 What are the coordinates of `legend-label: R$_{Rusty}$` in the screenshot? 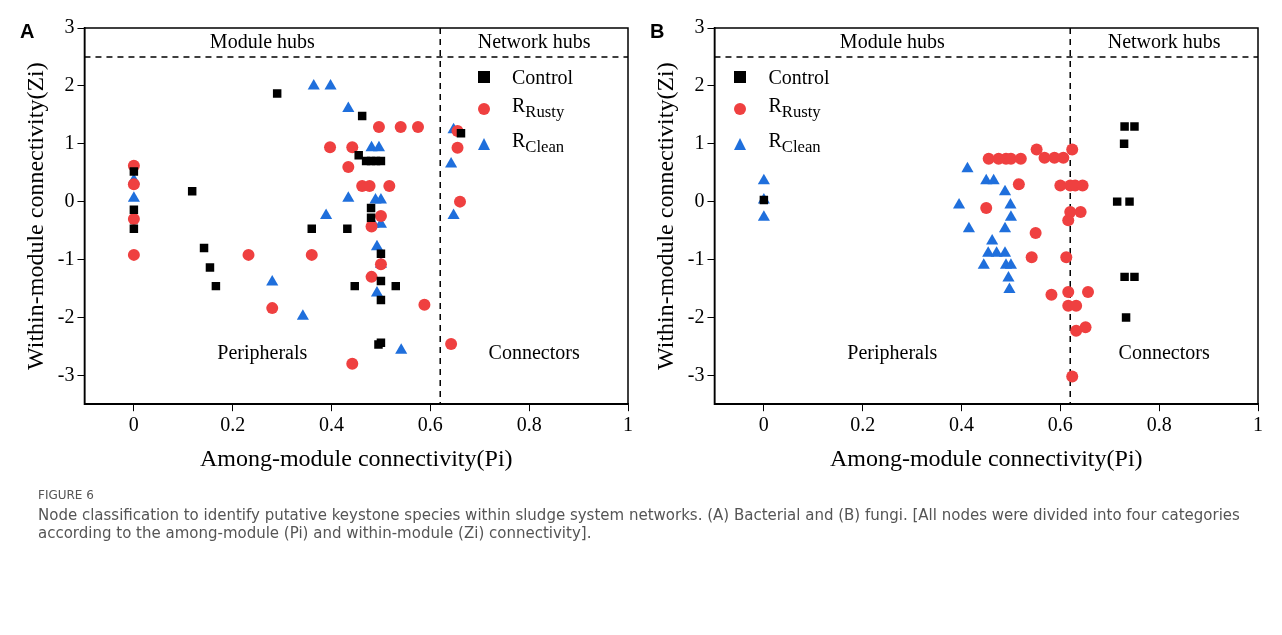 It's located at (538, 108).